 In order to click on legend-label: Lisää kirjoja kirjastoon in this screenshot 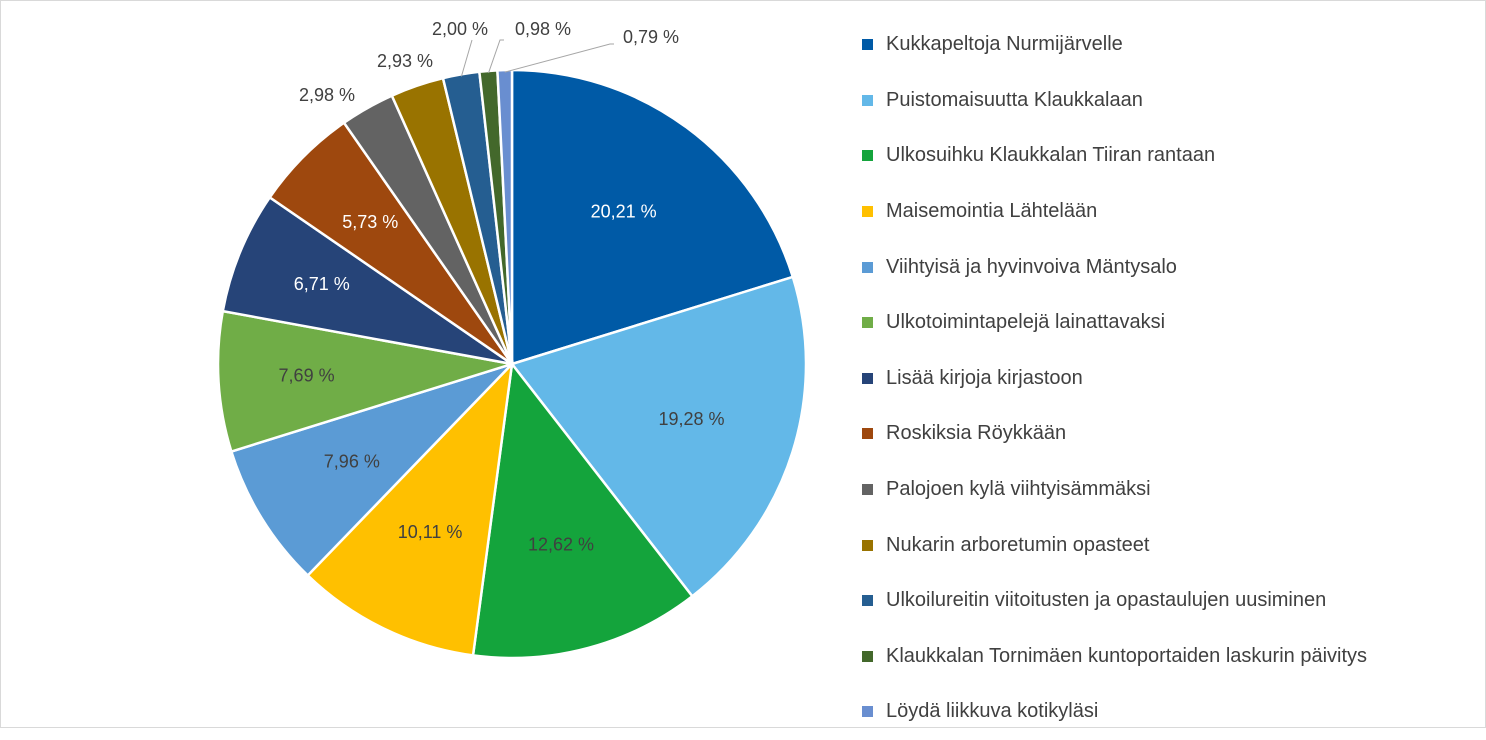, I will do `click(984, 377)`.